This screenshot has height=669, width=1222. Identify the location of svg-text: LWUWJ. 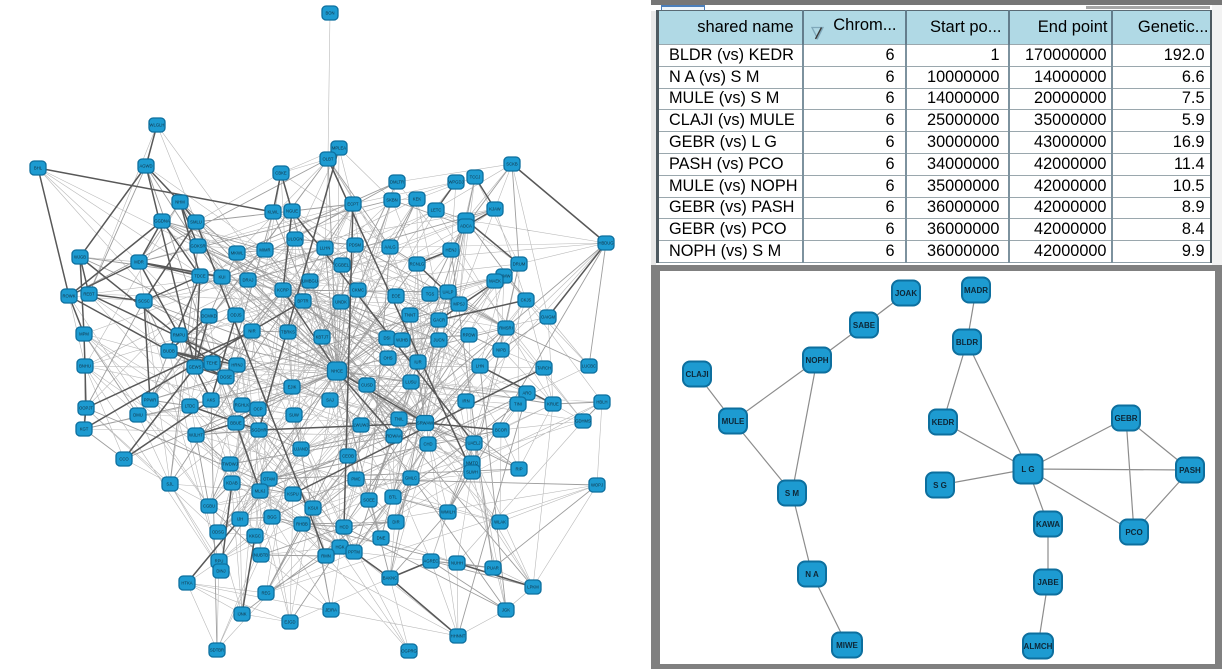
(360, 425).